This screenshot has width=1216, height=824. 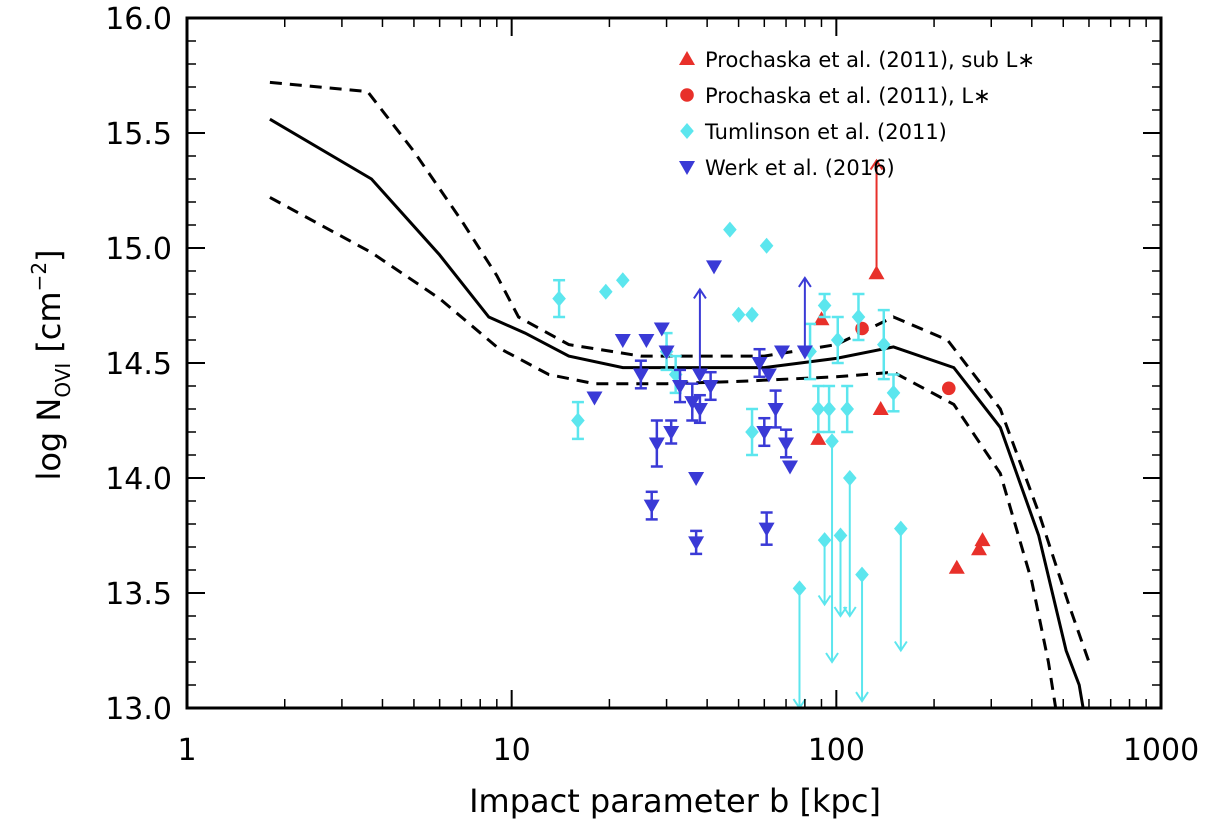 What do you see at coordinates (138, 364) in the screenshot?
I see `y-tick-label: 14.5` at bounding box center [138, 364].